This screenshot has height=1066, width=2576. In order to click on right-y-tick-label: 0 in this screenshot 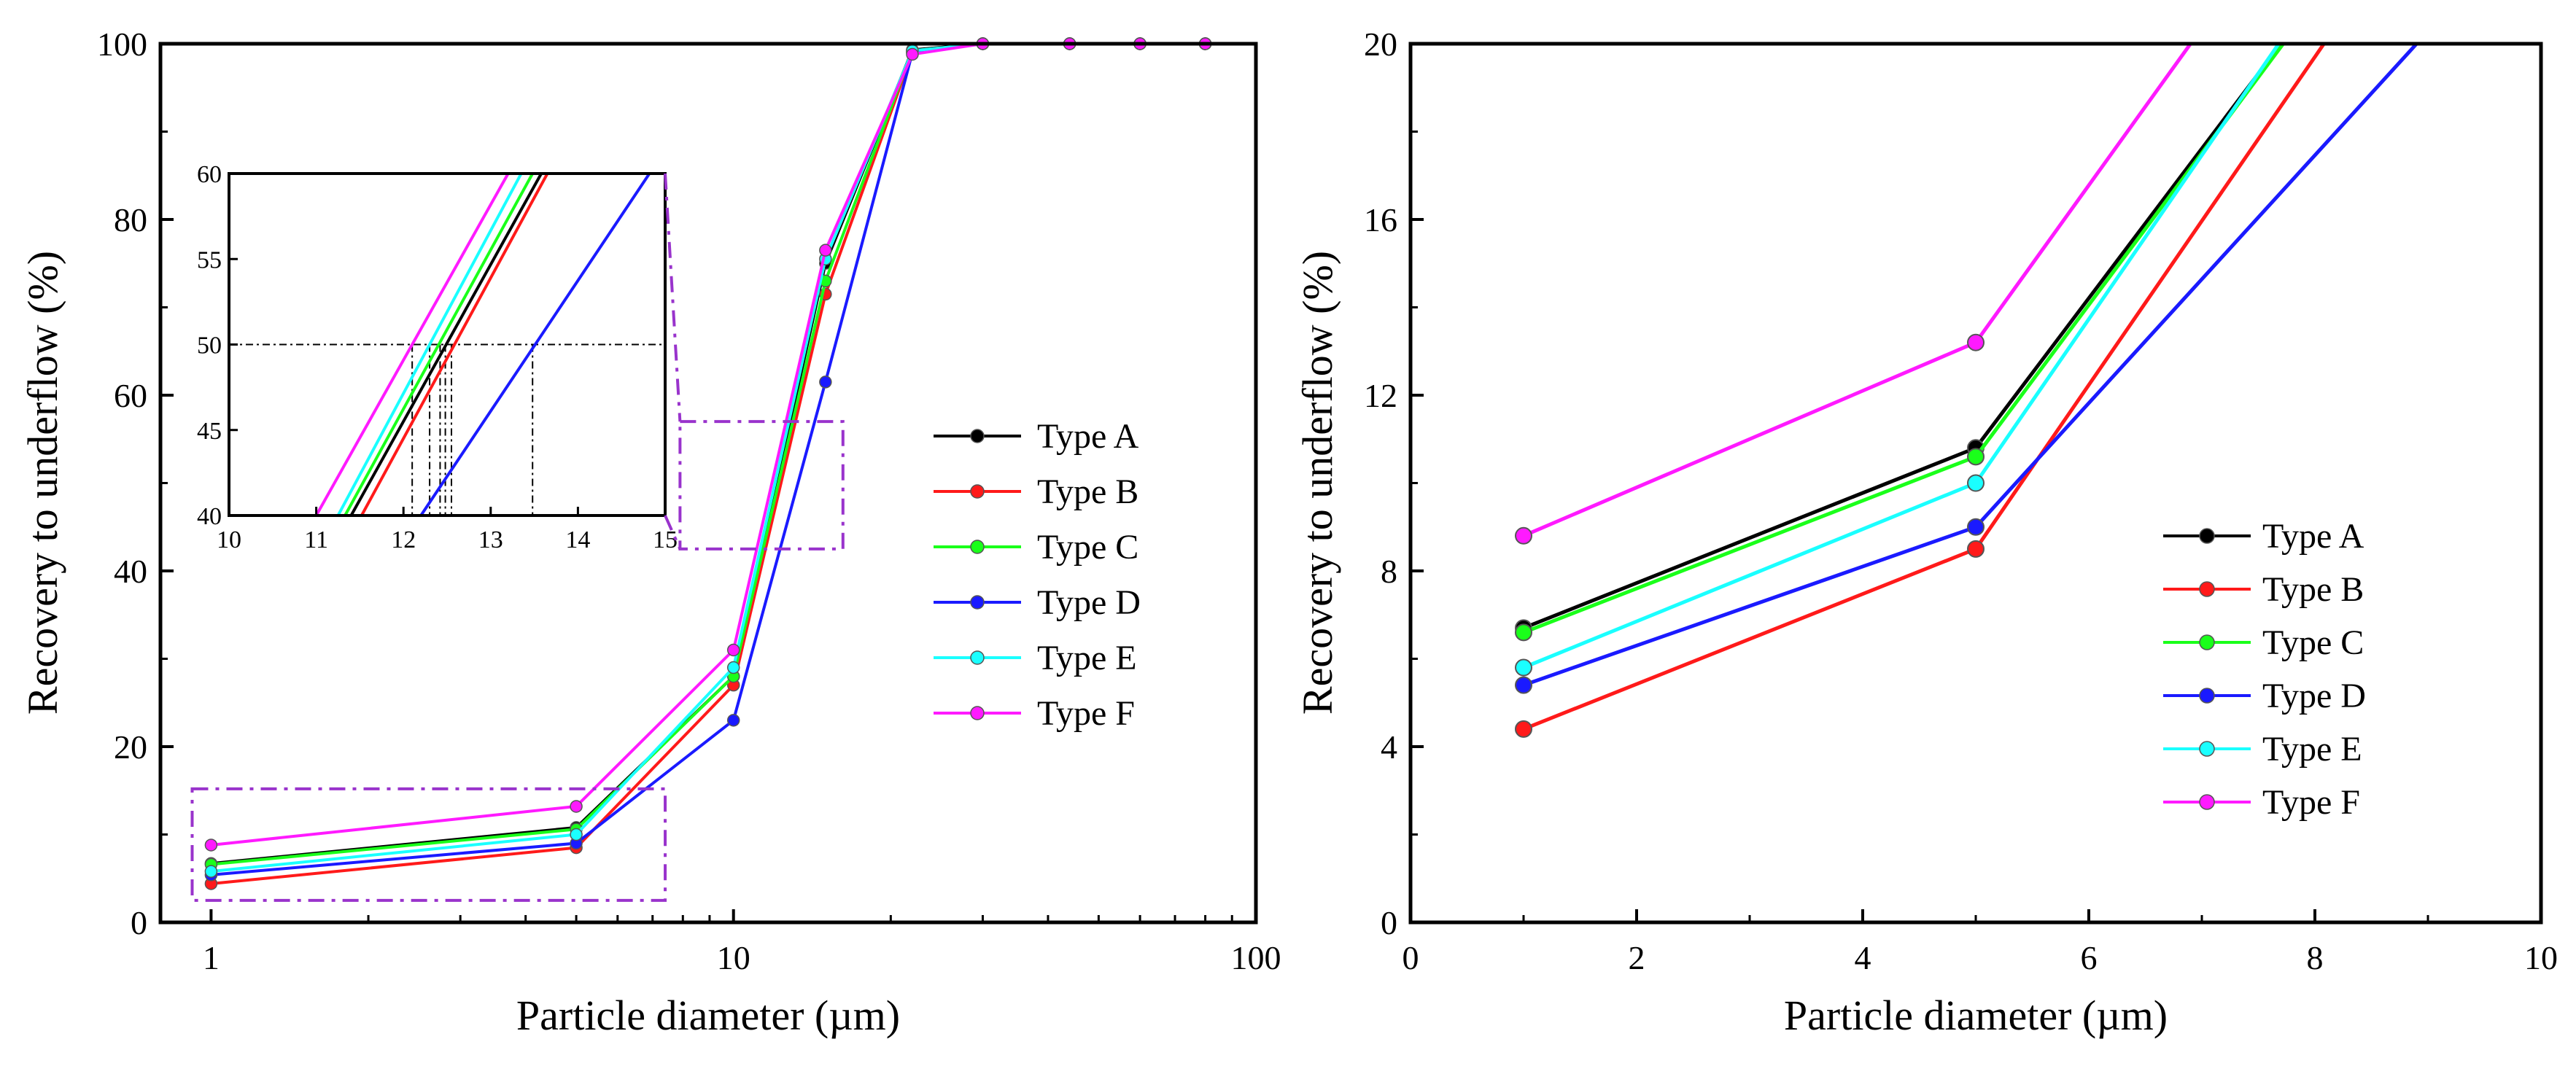, I will do `click(1389, 922)`.